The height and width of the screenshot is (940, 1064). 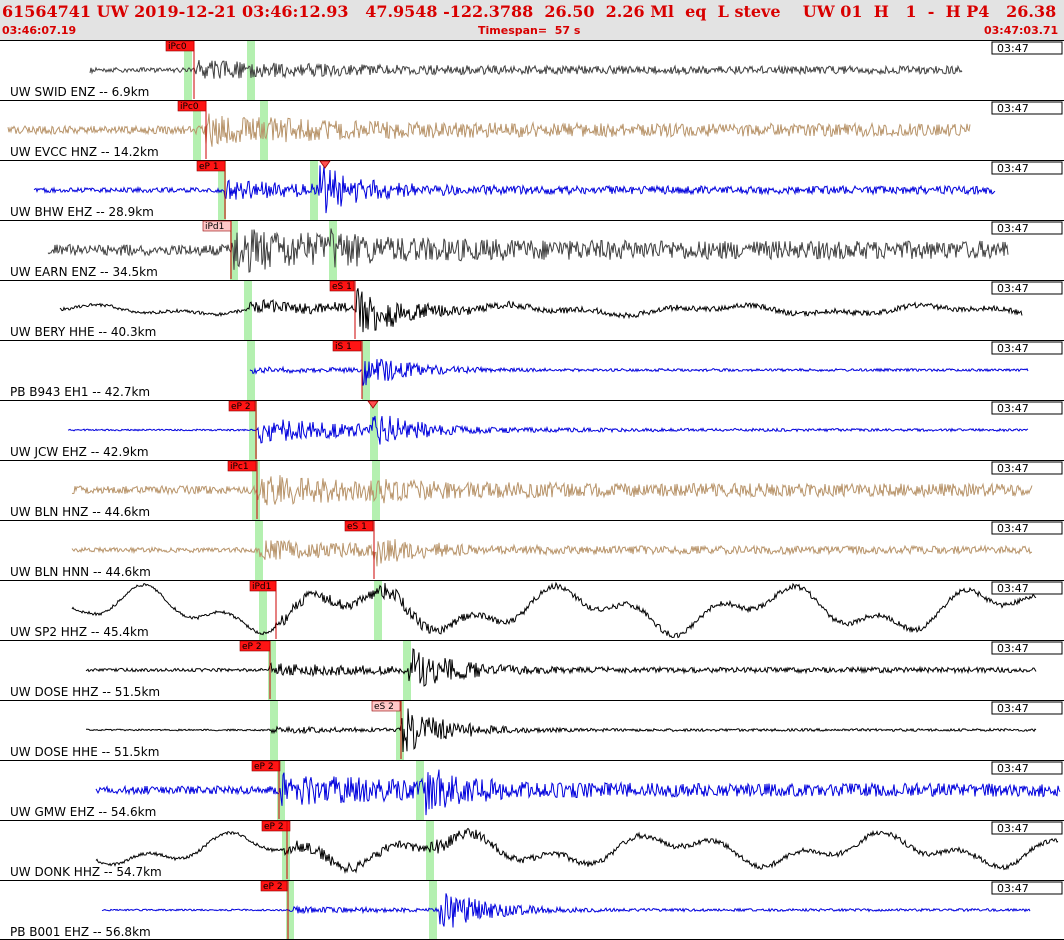 I want to click on trace-row: eP 1 03:47 UW BHW EHZ -- 28.9km, so click(x=532, y=190).